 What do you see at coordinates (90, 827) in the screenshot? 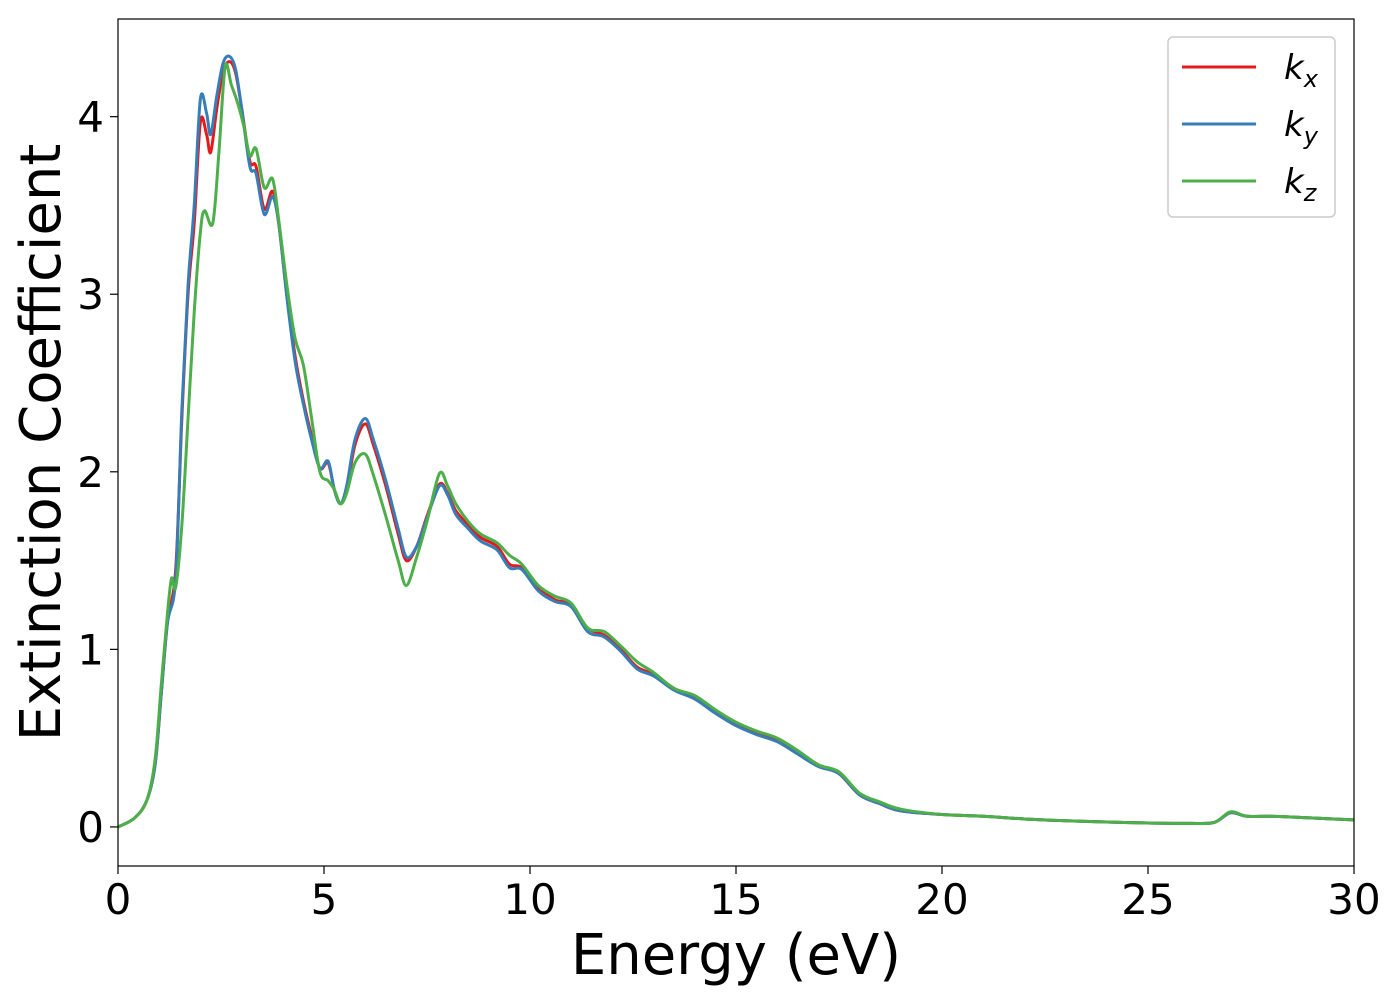
I see `y-tick-label: 0` at bounding box center [90, 827].